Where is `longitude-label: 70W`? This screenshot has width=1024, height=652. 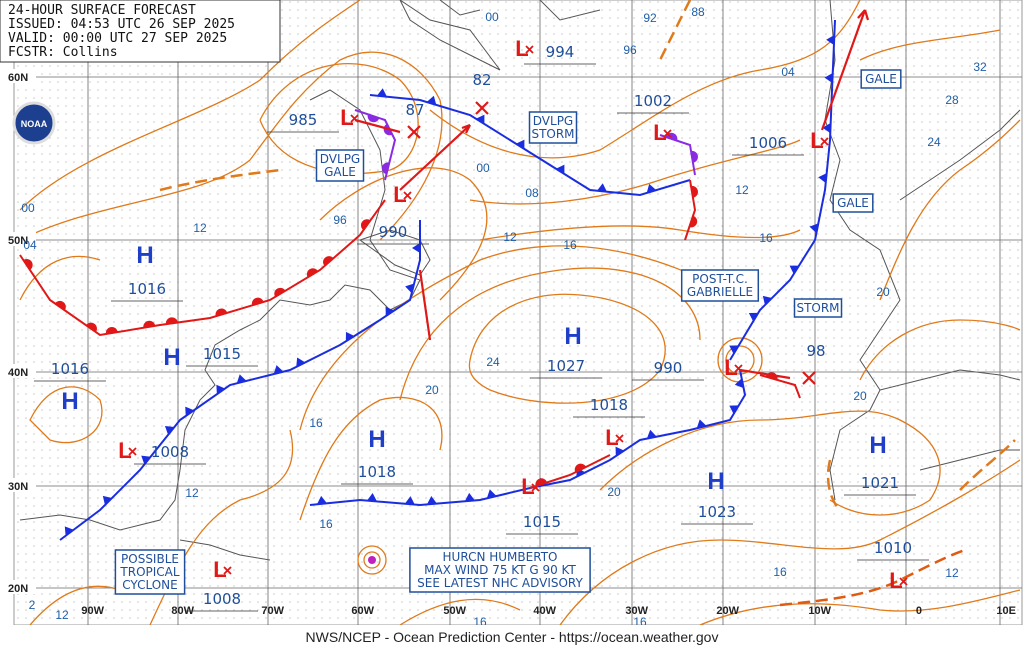 longitude-label: 70W is located at coordinates (272, 611).